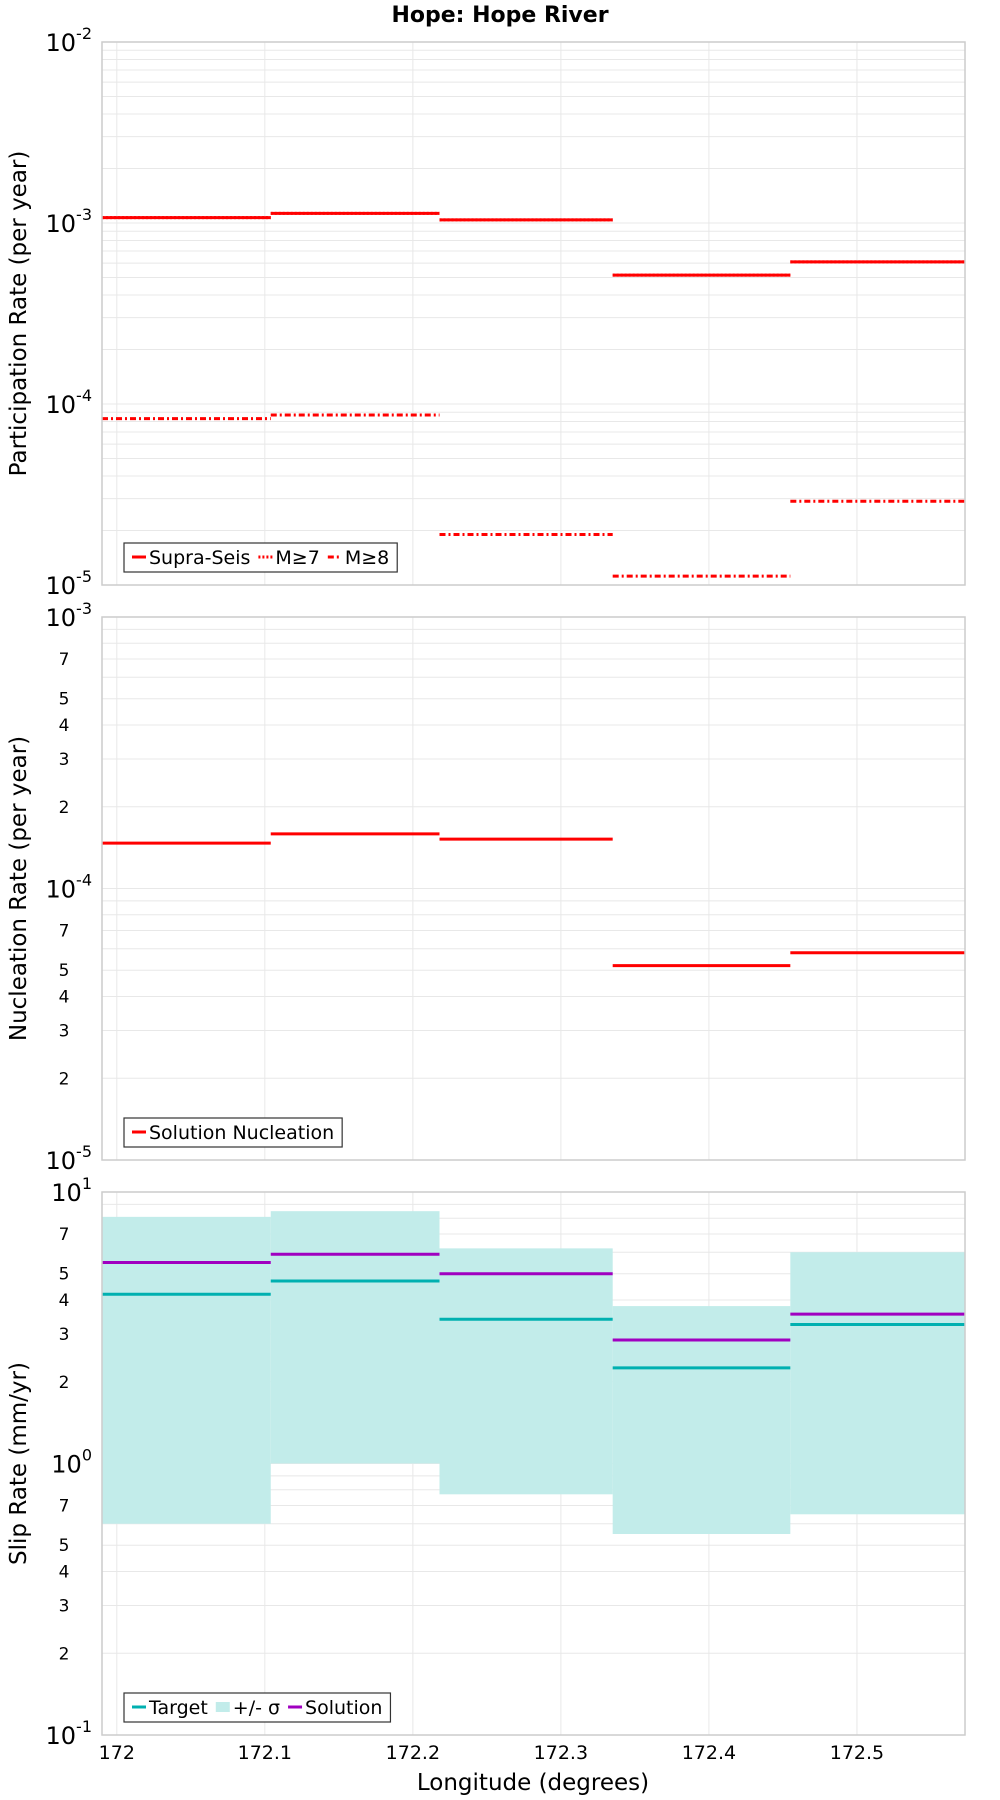 The image size is (1000, 1800). I want to click on x-tick-label: 172.3, so click(561, 1753).